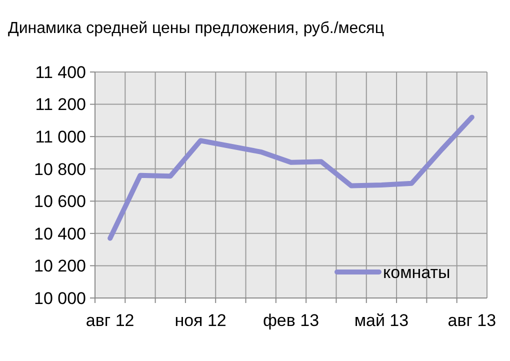 The width and height of the screenshot is (510, 361). I want to click on y-tick-label: 11 400, so click(60, 72).